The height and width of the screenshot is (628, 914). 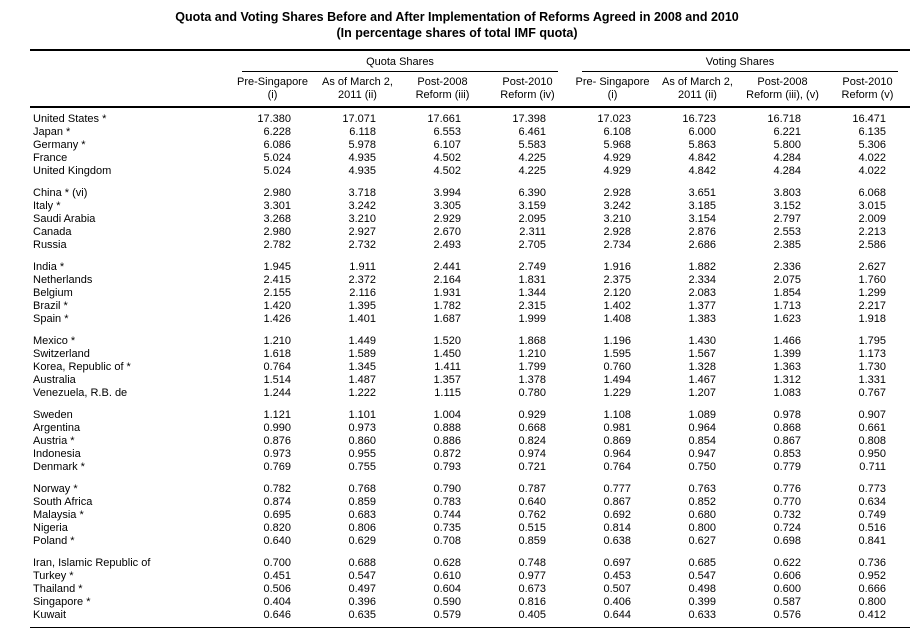 I want to click on value-cell: 3.242, so click(x=362, y=206).